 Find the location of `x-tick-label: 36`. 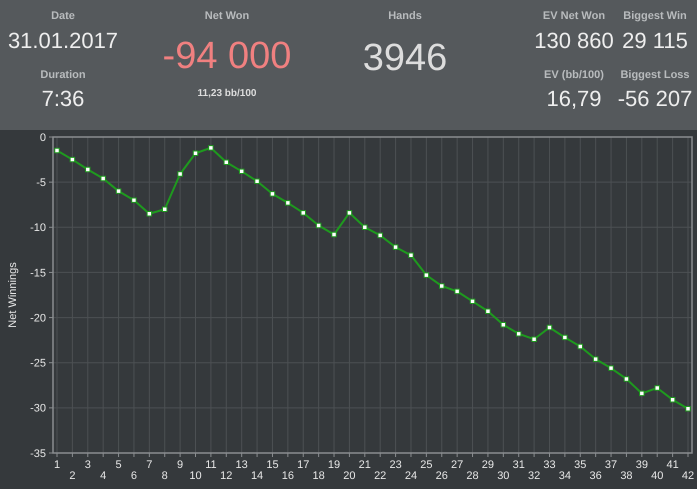

x-tick-label: 36 is located at coordinates (596, 476).